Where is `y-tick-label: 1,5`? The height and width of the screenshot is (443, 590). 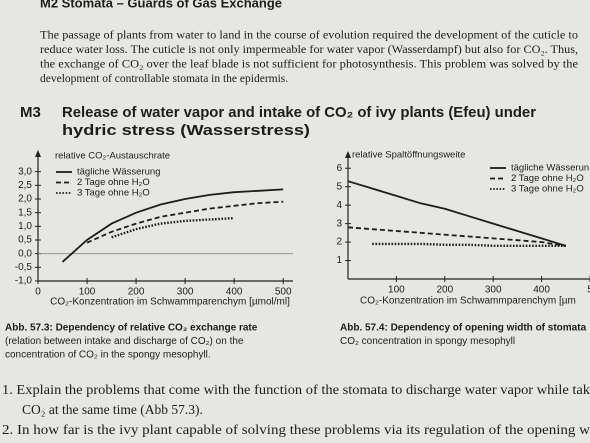 y-tick-label: 1,5 is located at coordinates (25, 212).